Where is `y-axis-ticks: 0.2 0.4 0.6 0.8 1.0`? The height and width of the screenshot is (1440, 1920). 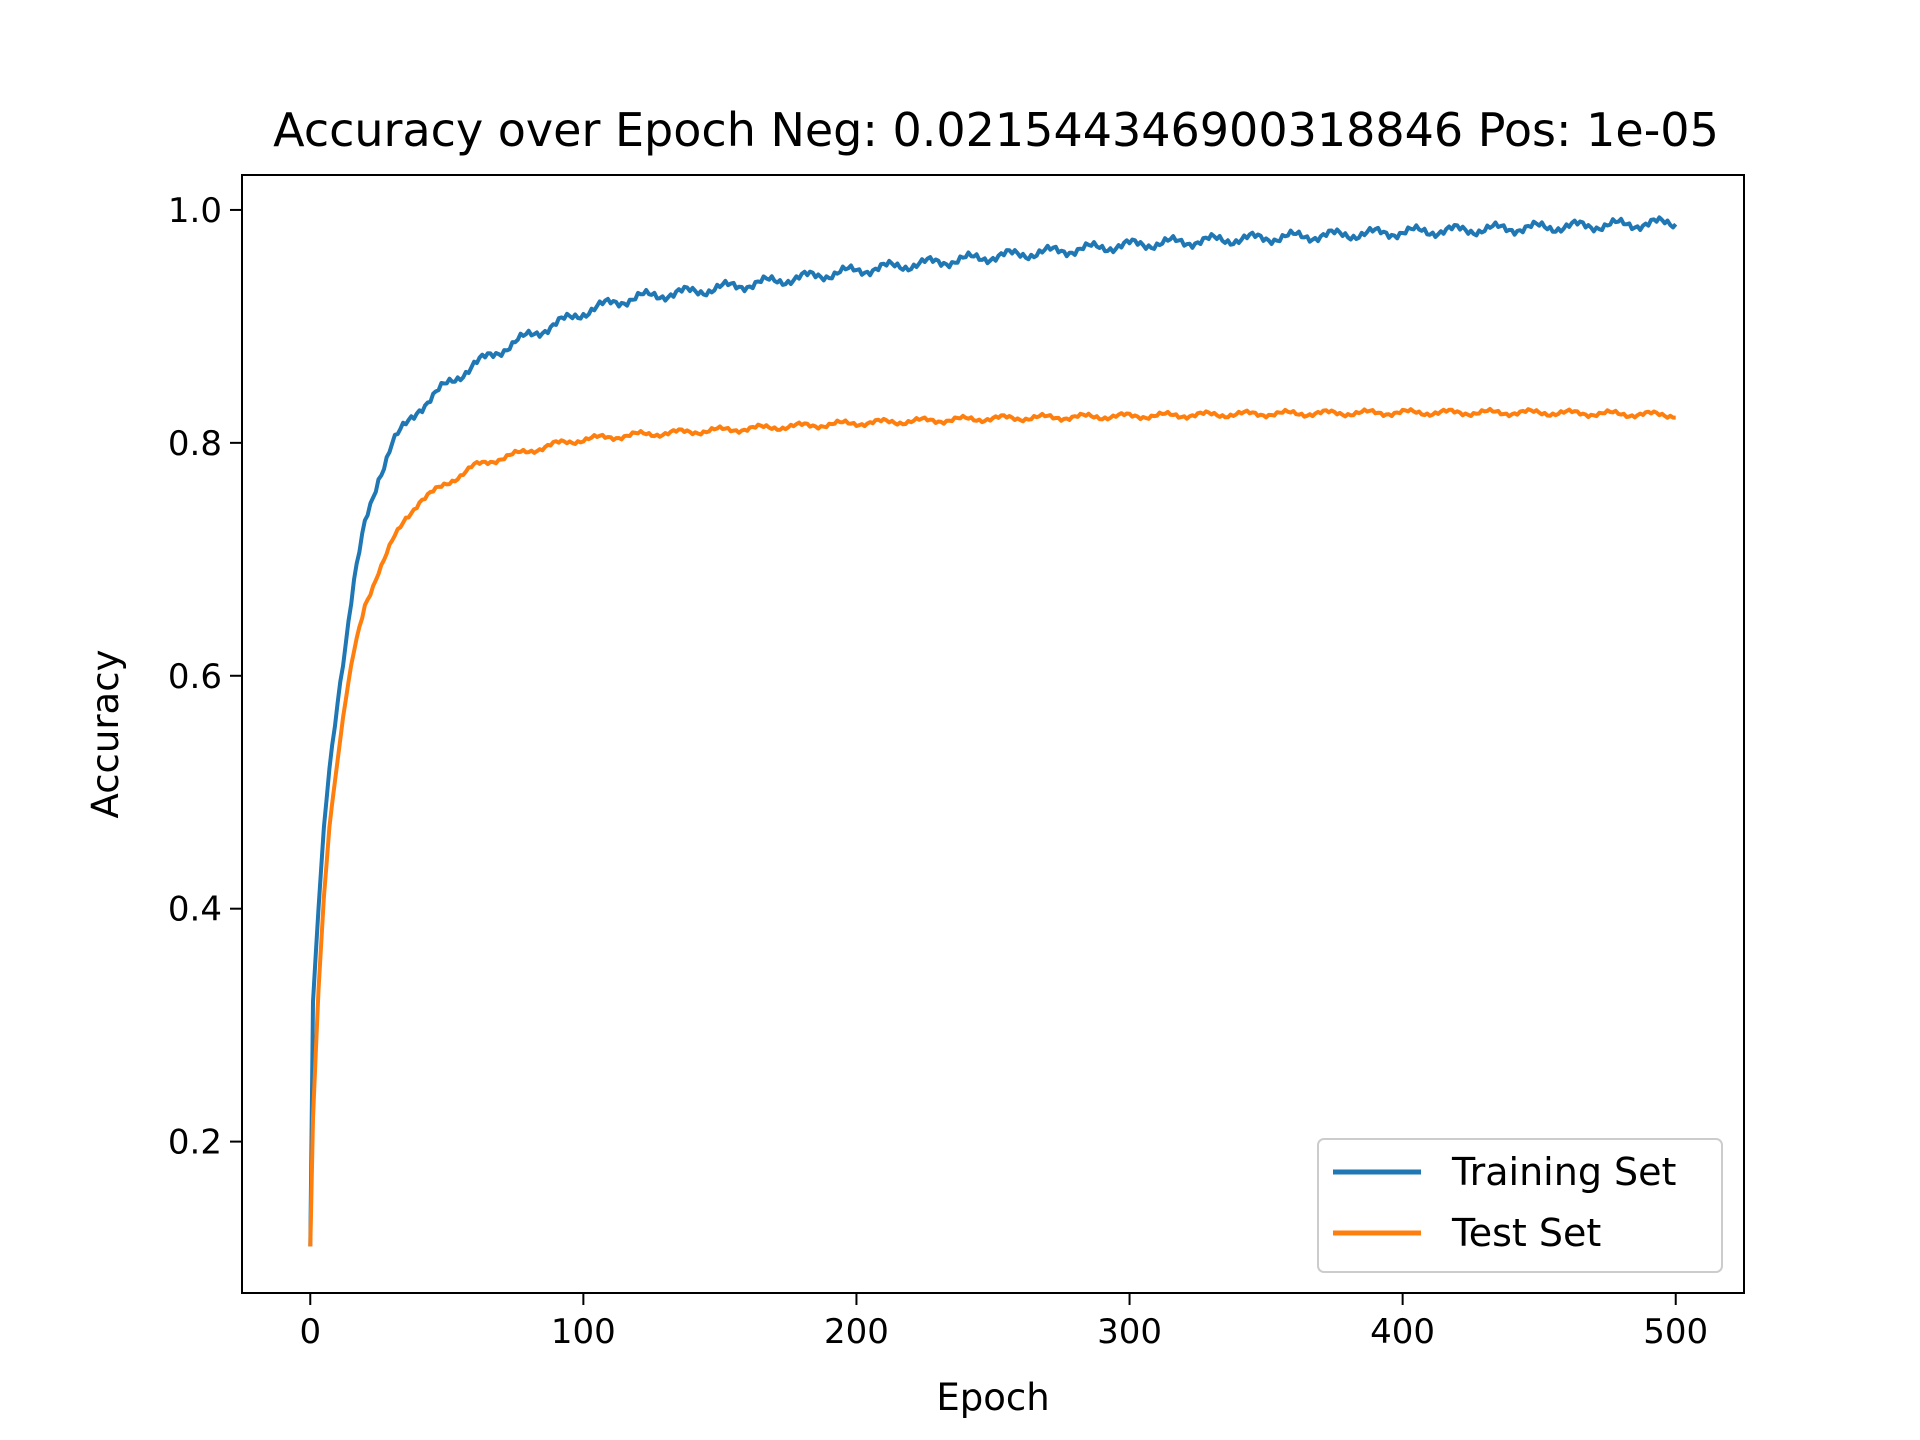 y-axis-ticks: 0.2 0.4 0.6 0.8 1.0 is located at coordinates (205, 677).